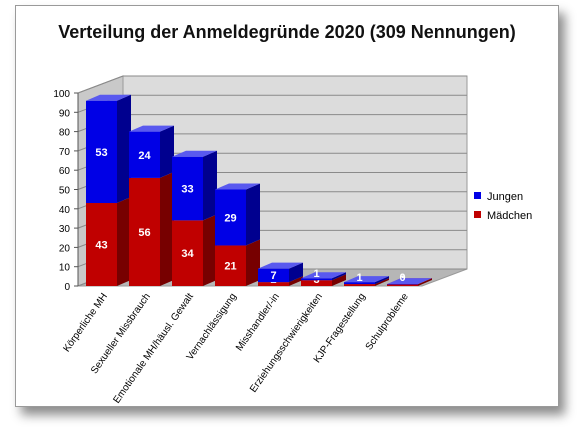 Image resolution: width=577 pixels, height=436 pixels. Describe the element at coordinates (65, 268) in the screenshot. I see `y-tick-label: 10` at that location.